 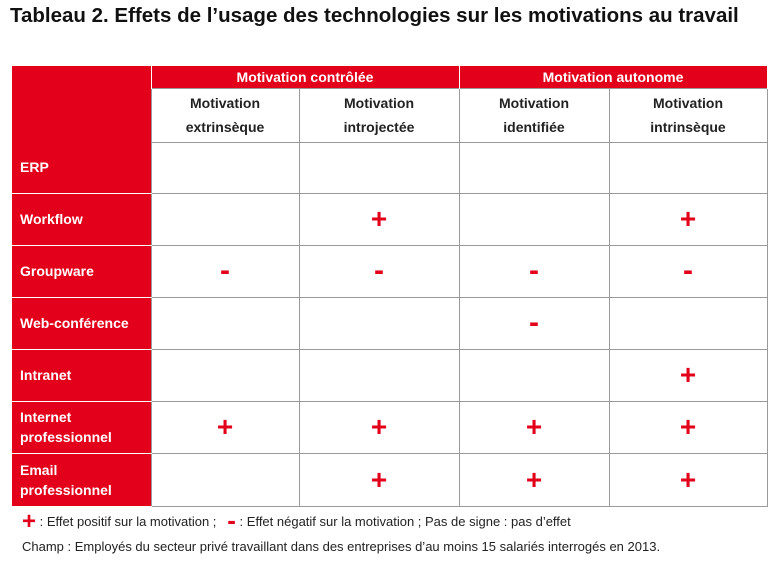 I want to click on column-header-line2: intrinsèque, so click(x=688, y=127).